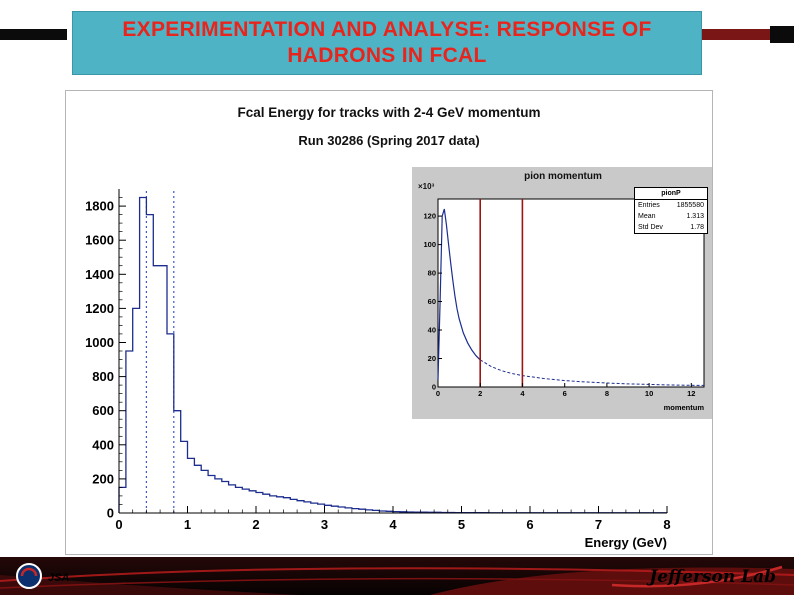 The width and height of the screenshot is (794, 595). Describe the element at coordinates (103, 478) in the screenshot. I see `y-tick-label: 200` at that location.